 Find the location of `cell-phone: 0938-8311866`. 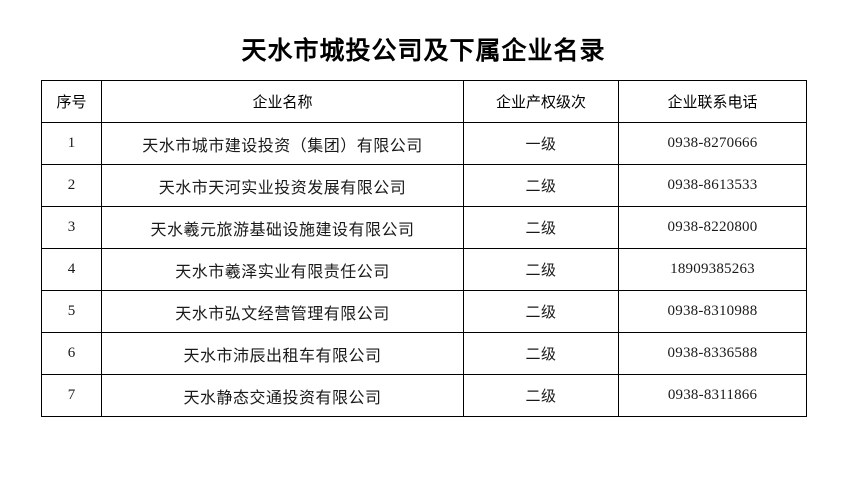

cell-phone: 0938-8311866 is located at coordinates (712, 395).